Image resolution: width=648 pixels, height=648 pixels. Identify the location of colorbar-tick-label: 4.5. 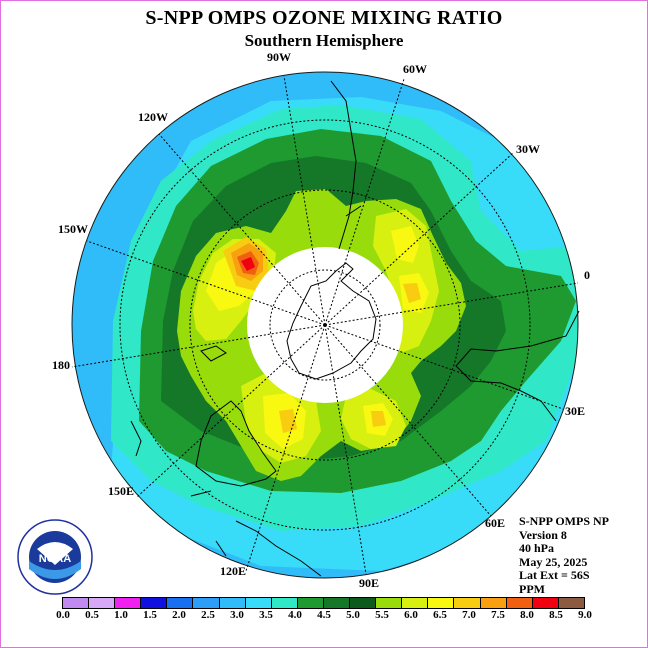
(324, 615).